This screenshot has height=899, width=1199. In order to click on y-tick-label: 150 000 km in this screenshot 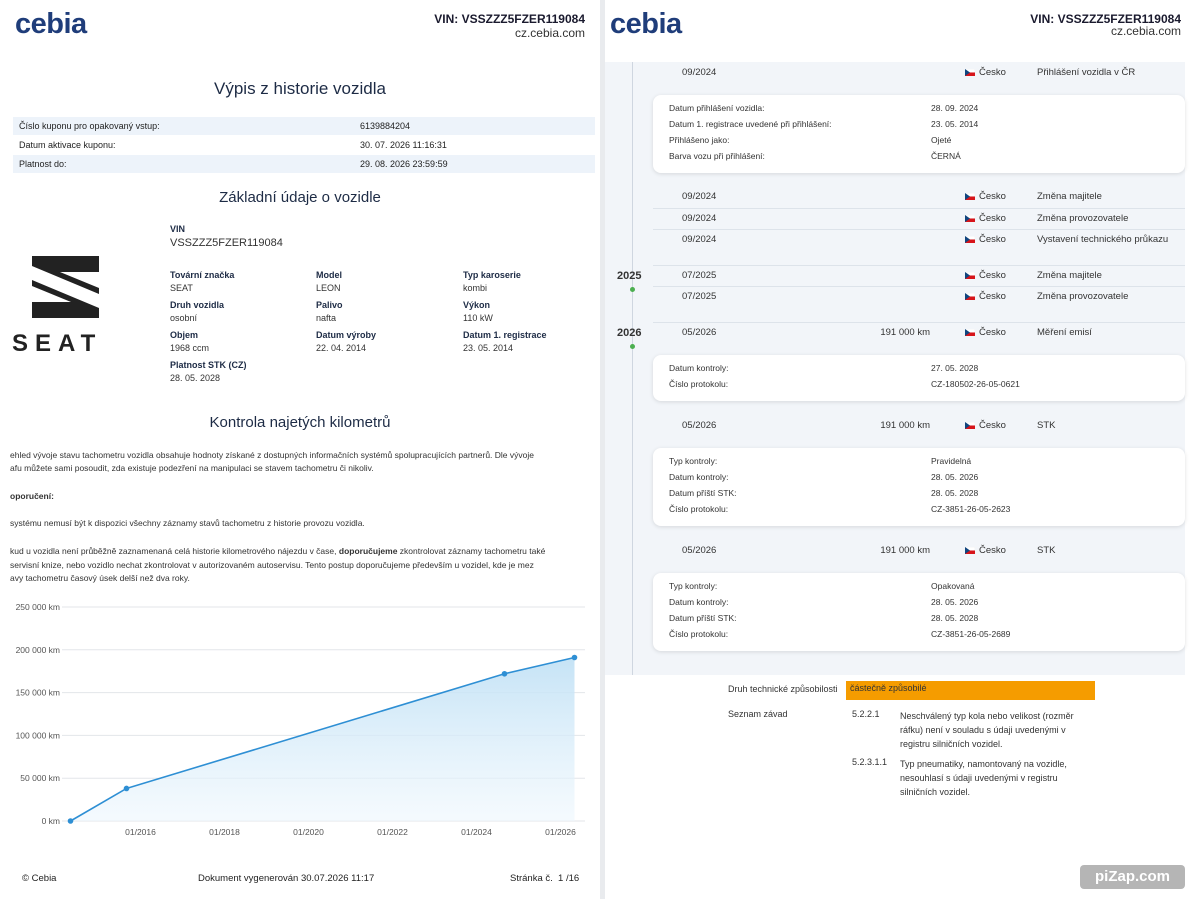, I will do `click(38, 693)`.